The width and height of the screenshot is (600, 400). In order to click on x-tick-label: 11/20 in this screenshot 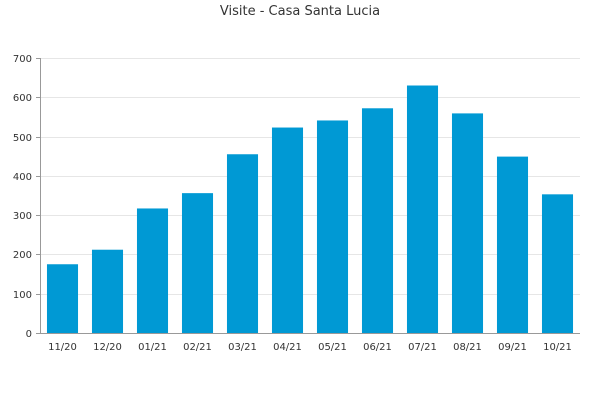, I will do `click(62, 347)`.